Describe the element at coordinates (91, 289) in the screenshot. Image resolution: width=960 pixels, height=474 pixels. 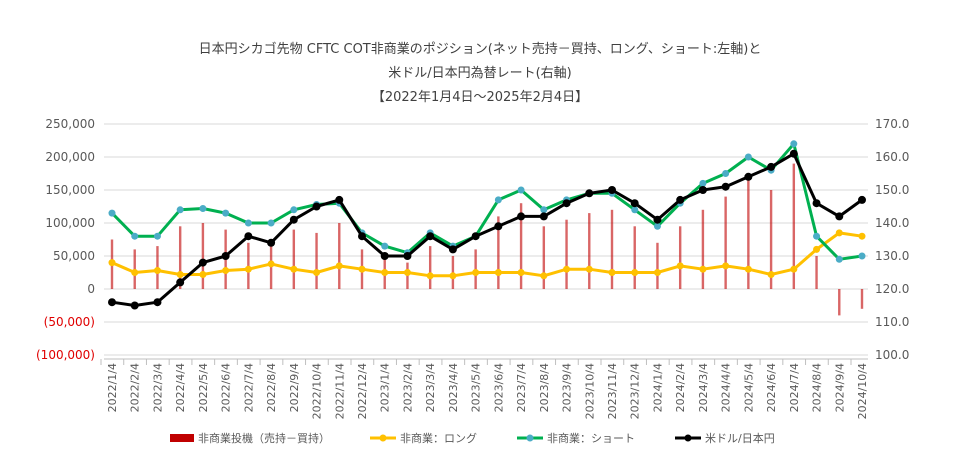
I see `left-axis-tick-label: 0` at that location.